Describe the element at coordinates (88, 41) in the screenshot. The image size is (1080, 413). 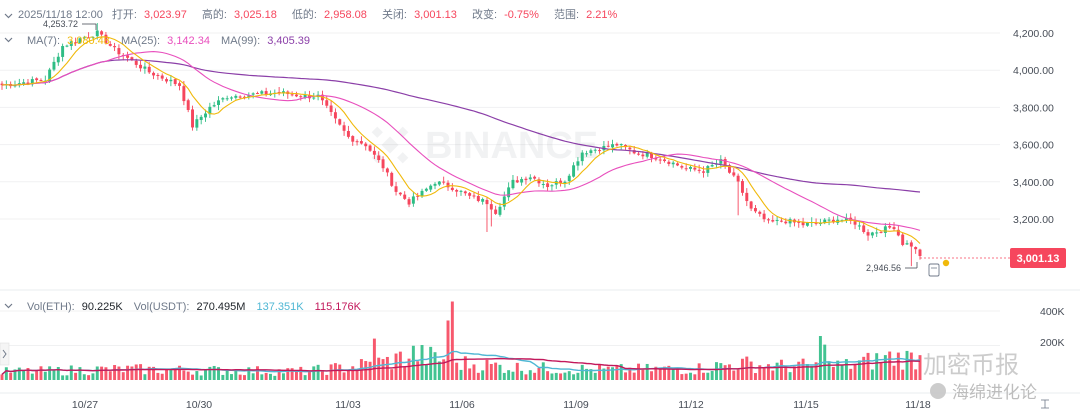
I see `ma7-value: 3,080.48` at that location.